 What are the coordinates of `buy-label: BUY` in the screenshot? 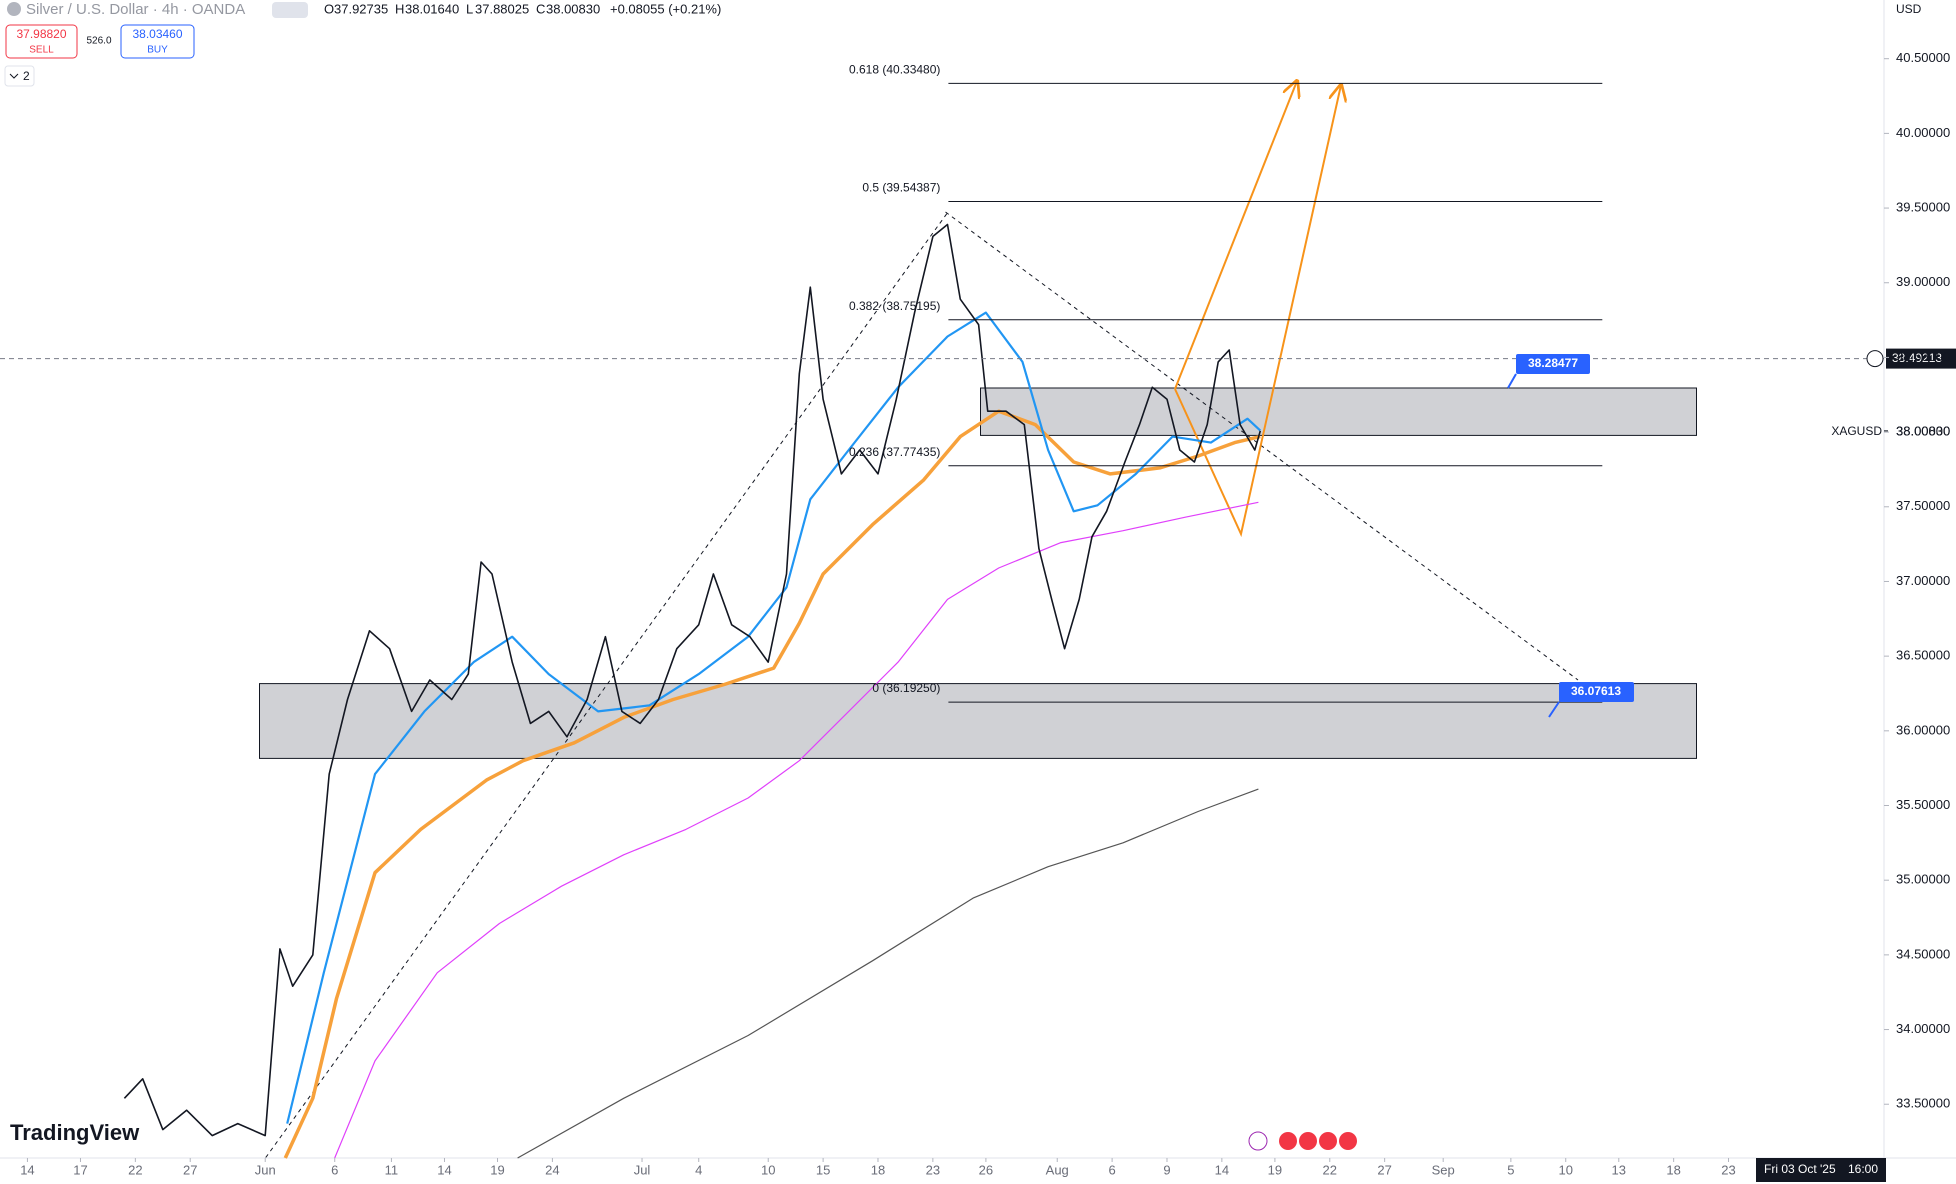 It's located at (157, 50).